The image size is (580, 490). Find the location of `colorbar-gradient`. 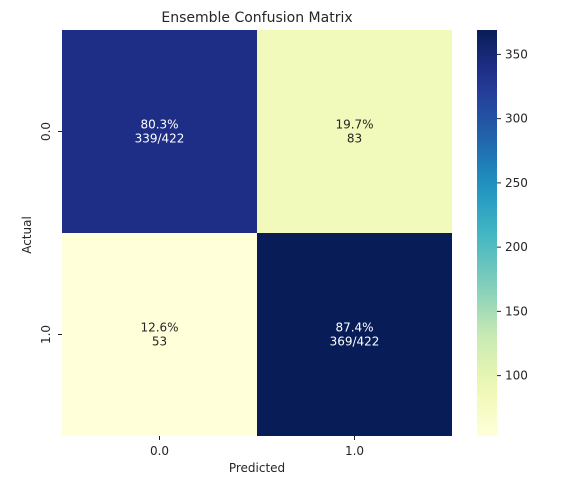

colorbar-gradient is located at coordinates (487, 233).